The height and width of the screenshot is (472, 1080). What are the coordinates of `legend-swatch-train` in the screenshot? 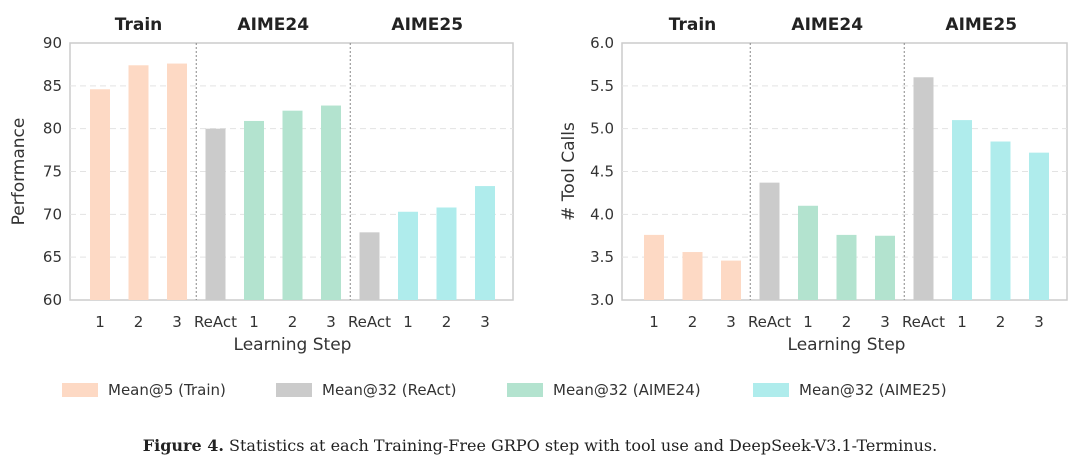 It's located at (80, 390).